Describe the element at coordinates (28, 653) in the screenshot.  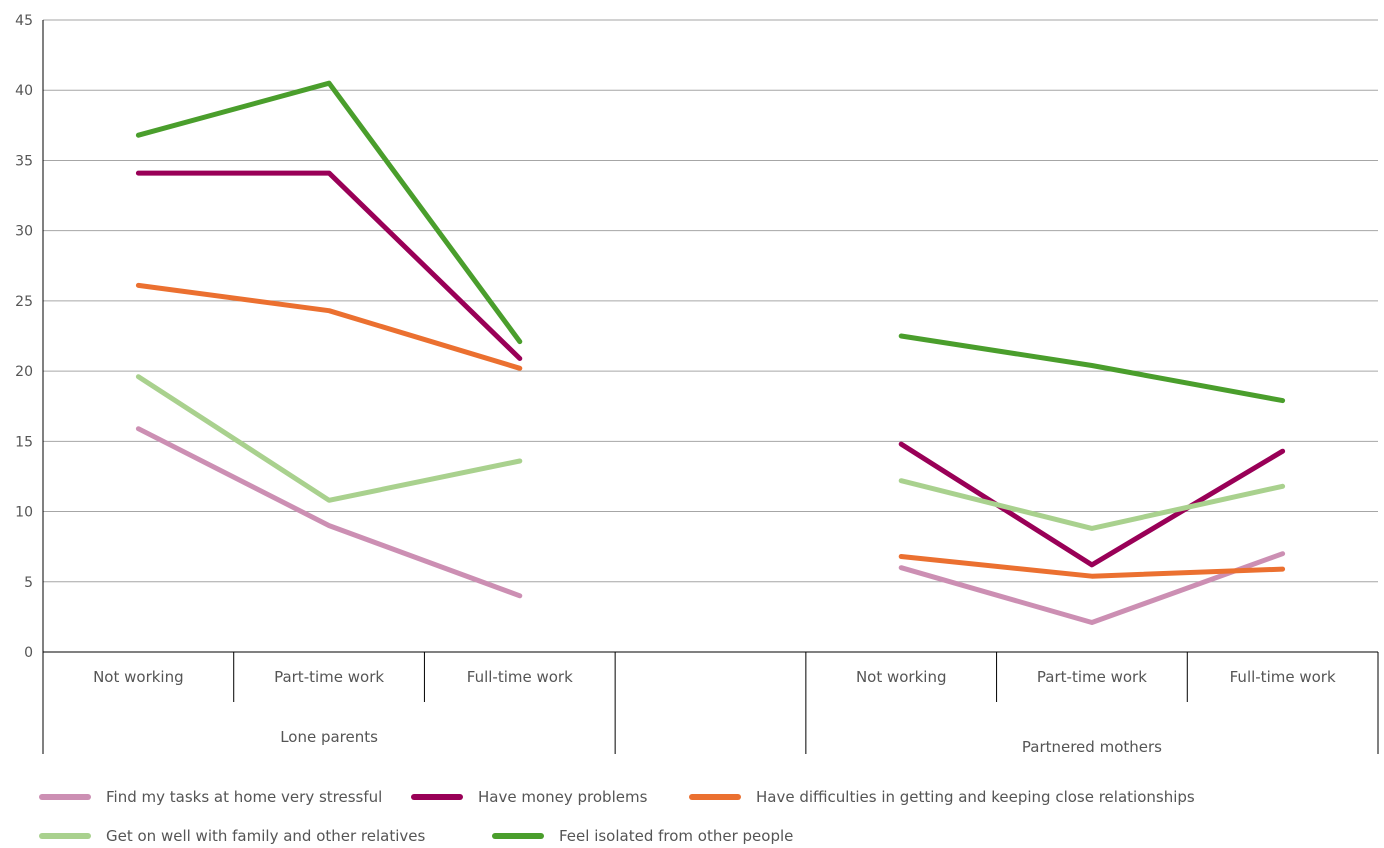
I see `y-tick-label: 0` at that location.